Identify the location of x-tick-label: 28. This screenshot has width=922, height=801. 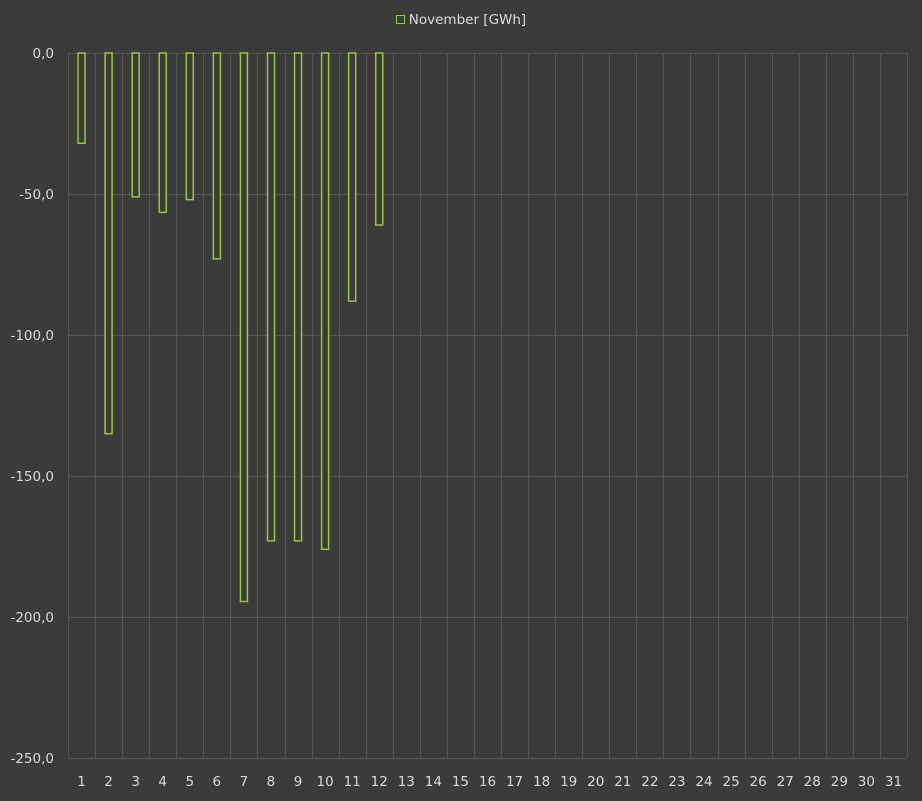
(812, 782).